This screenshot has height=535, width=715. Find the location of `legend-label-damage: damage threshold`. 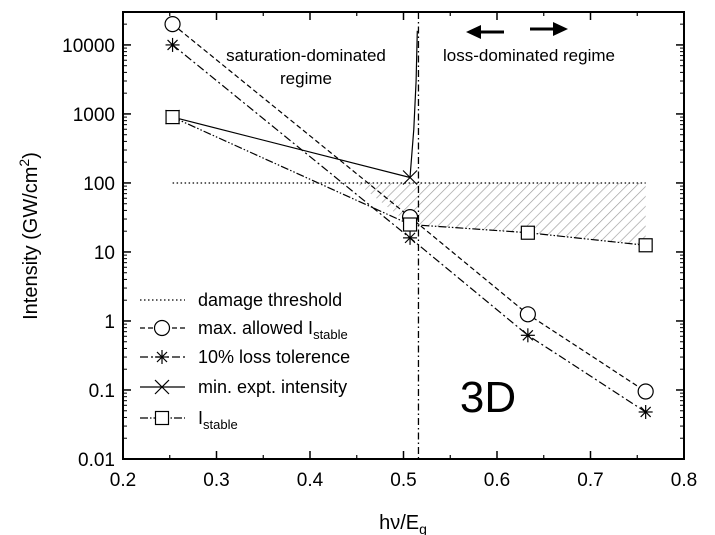

legend-label-damage: damage threshold is located at coordinates (270, 300).